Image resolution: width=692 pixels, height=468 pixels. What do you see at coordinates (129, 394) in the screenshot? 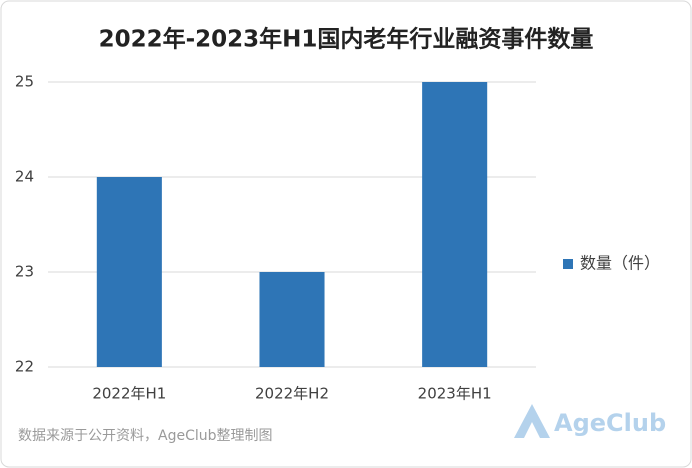
I see `x-tick-label: 2022年H1` at bounding box center [129, 394].